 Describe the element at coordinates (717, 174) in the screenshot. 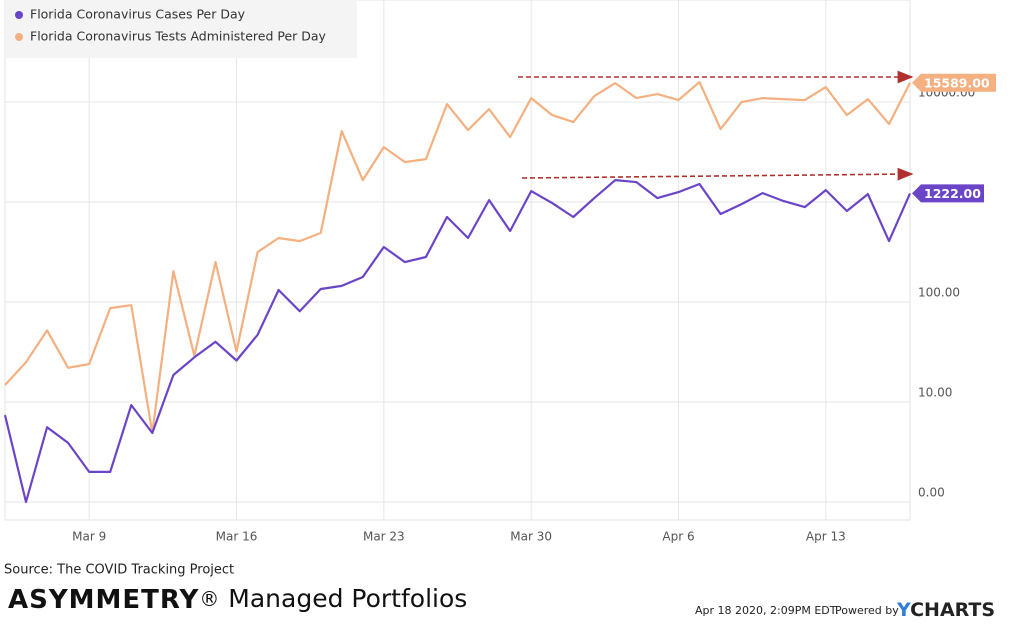

I see `annotation-arrow` at that location.